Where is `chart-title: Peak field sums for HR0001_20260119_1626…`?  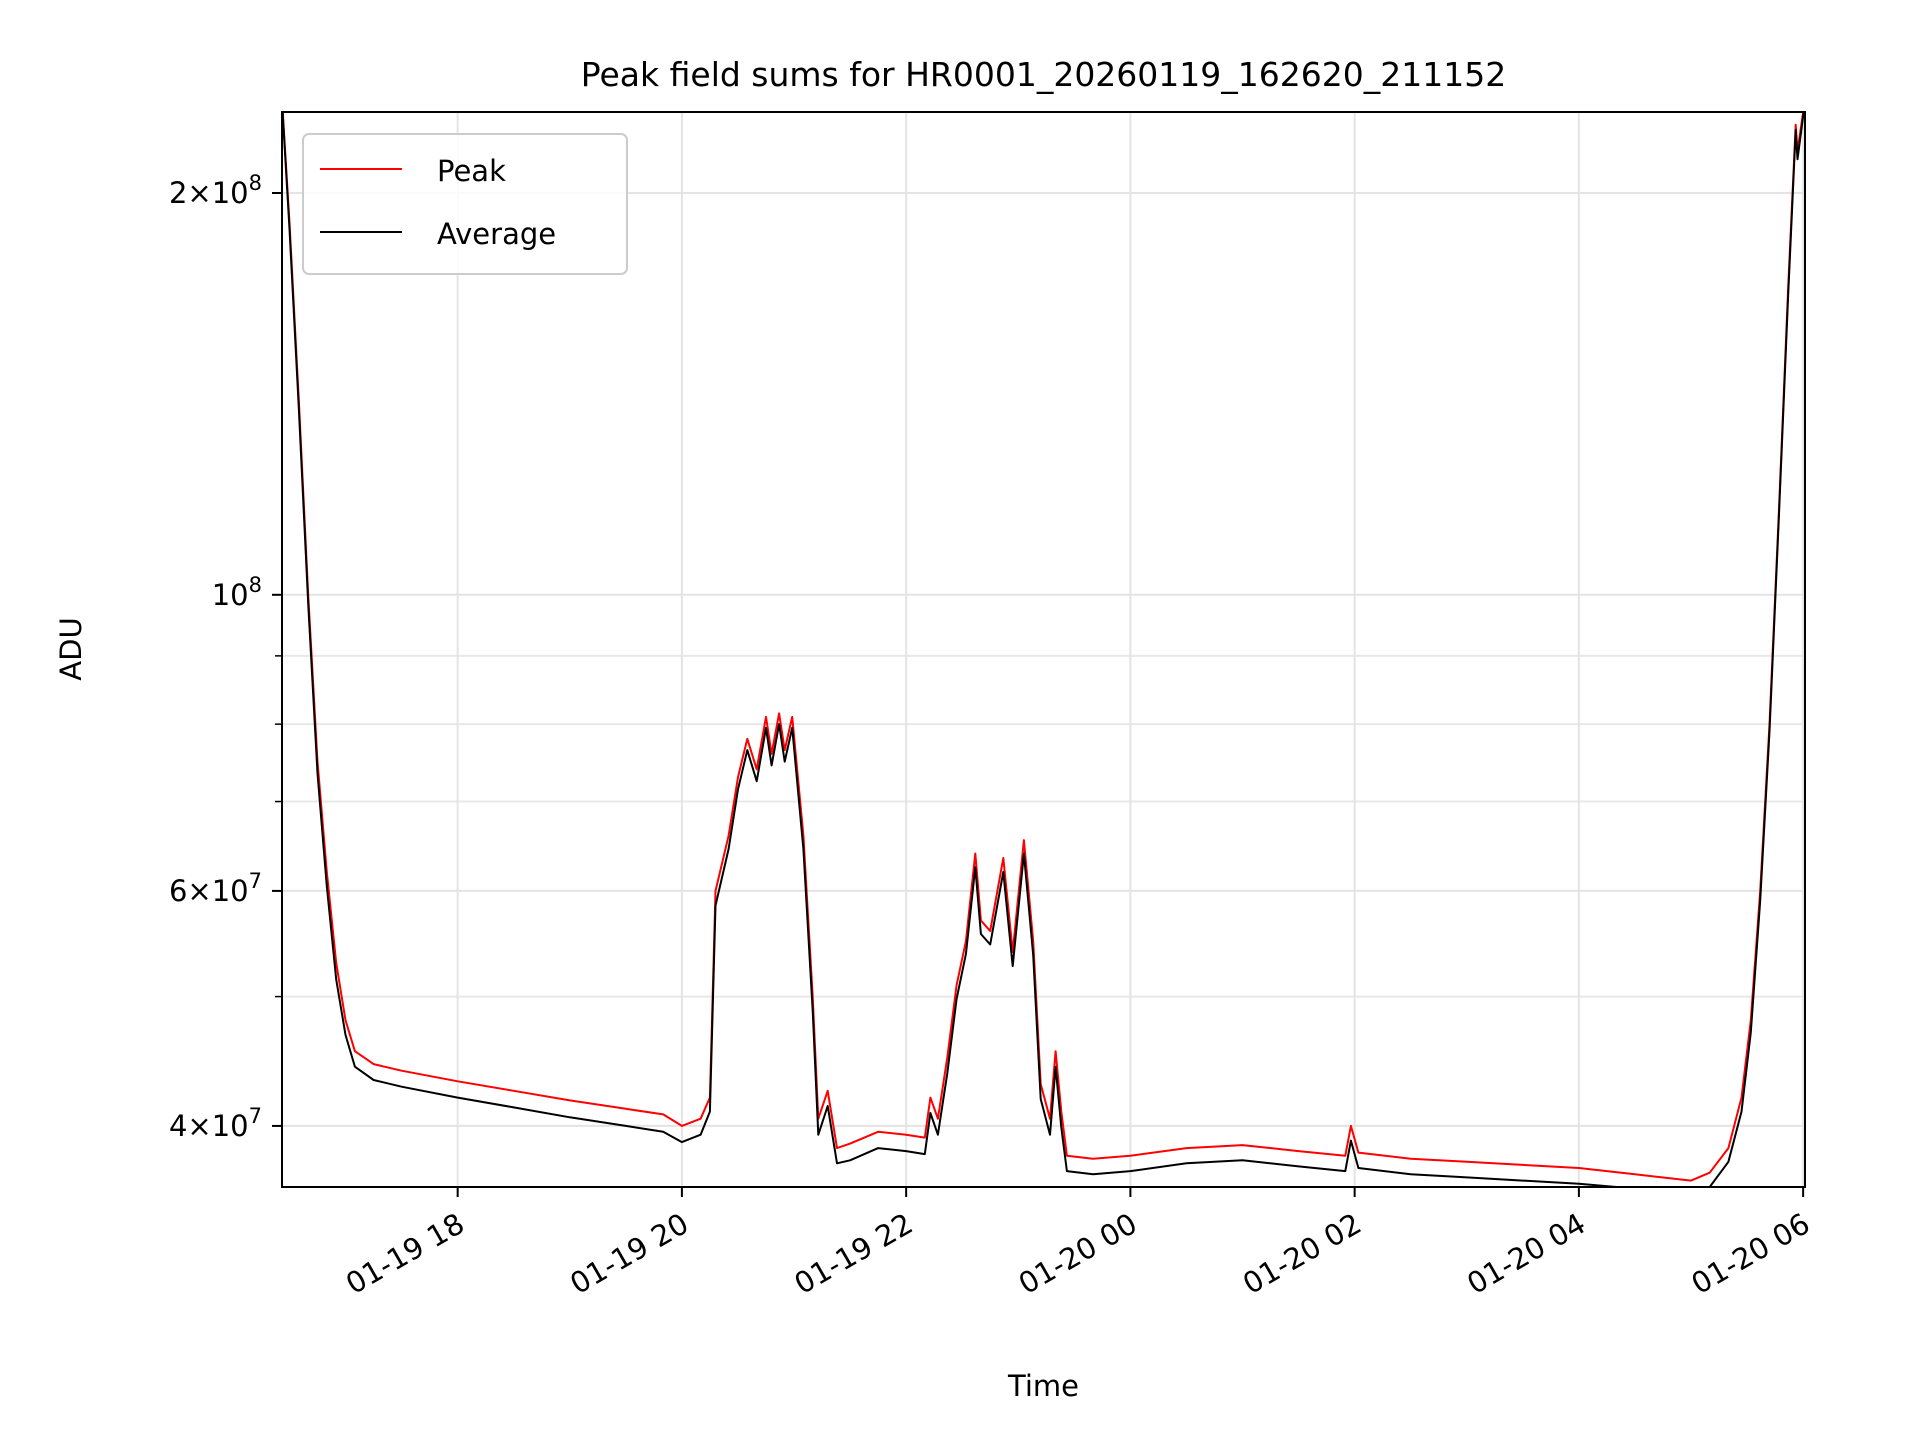
chart-title: Peak field sums for HR0001_20260119_1626… is located at coordinates (1043, 74).